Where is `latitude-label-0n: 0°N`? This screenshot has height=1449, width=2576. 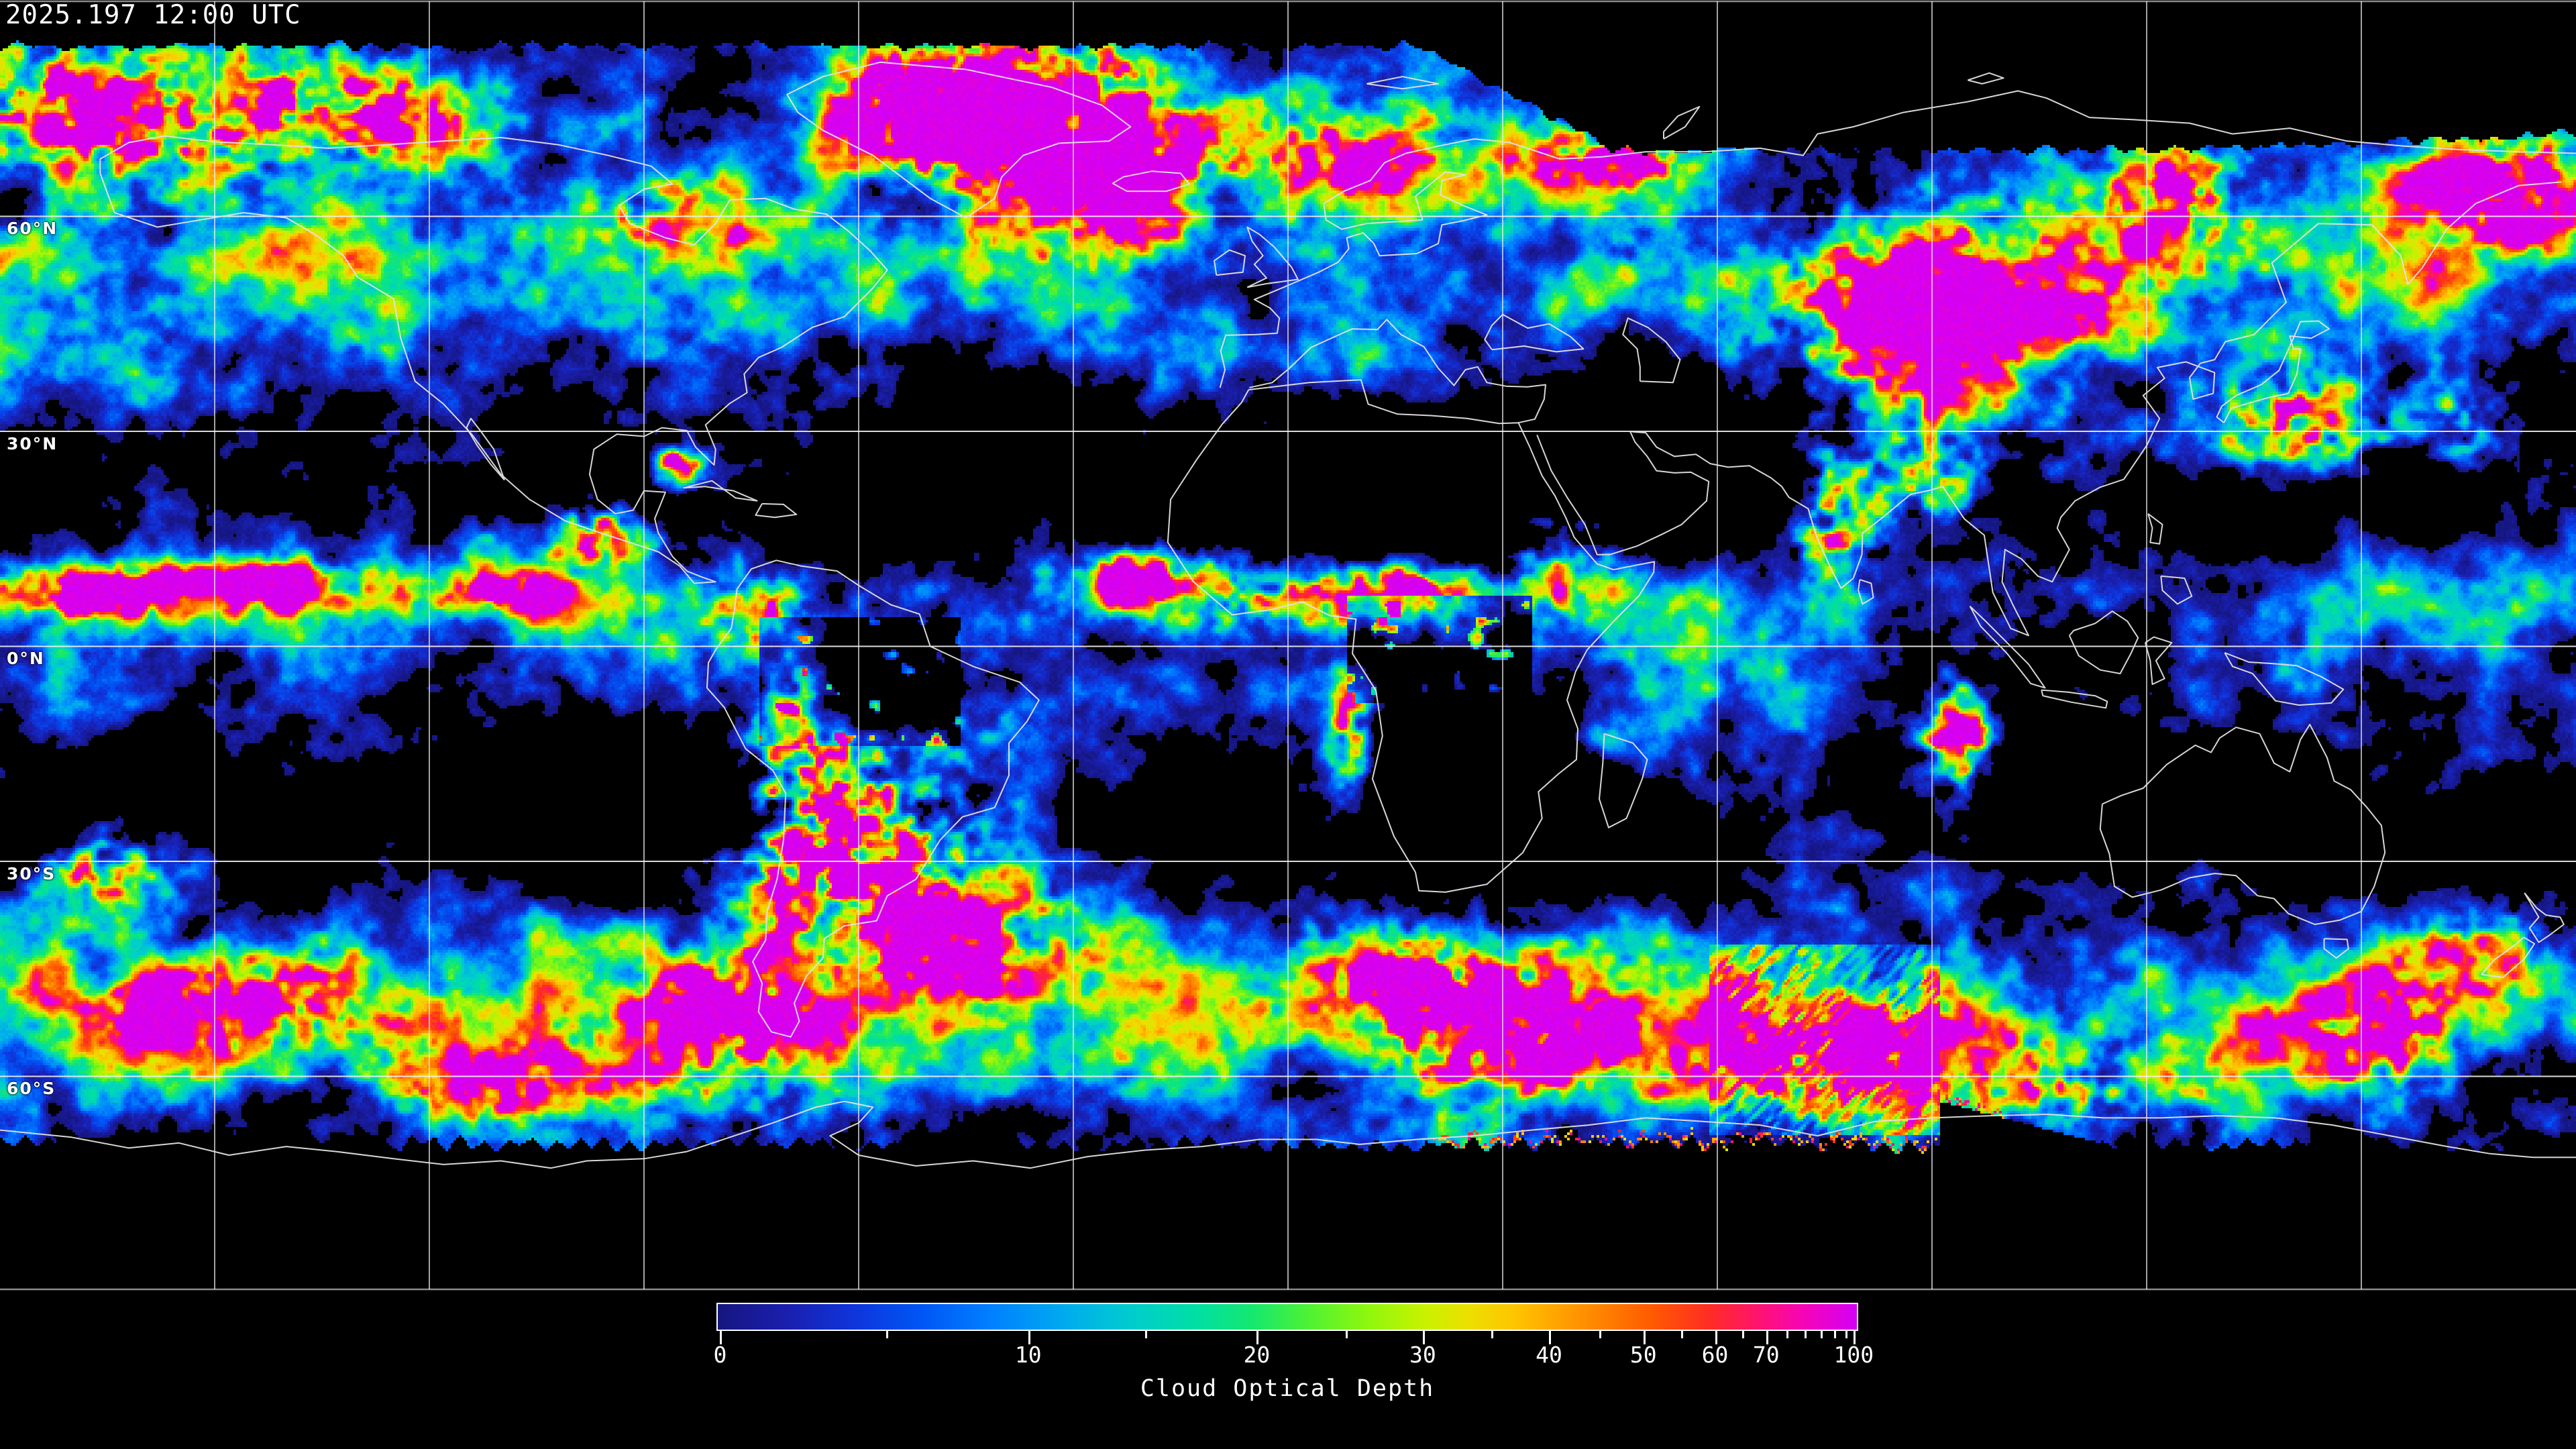 latitude-label-0n: 0°N is located at coordinates (26, 658).